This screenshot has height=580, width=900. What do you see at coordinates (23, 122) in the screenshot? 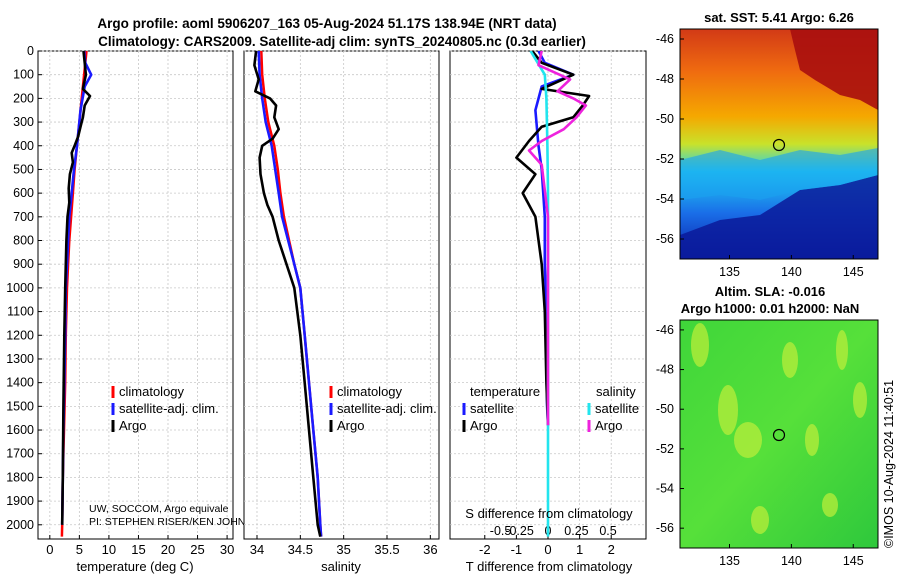
I see `y-tick-label: 300` at bounding box center [23, 122].